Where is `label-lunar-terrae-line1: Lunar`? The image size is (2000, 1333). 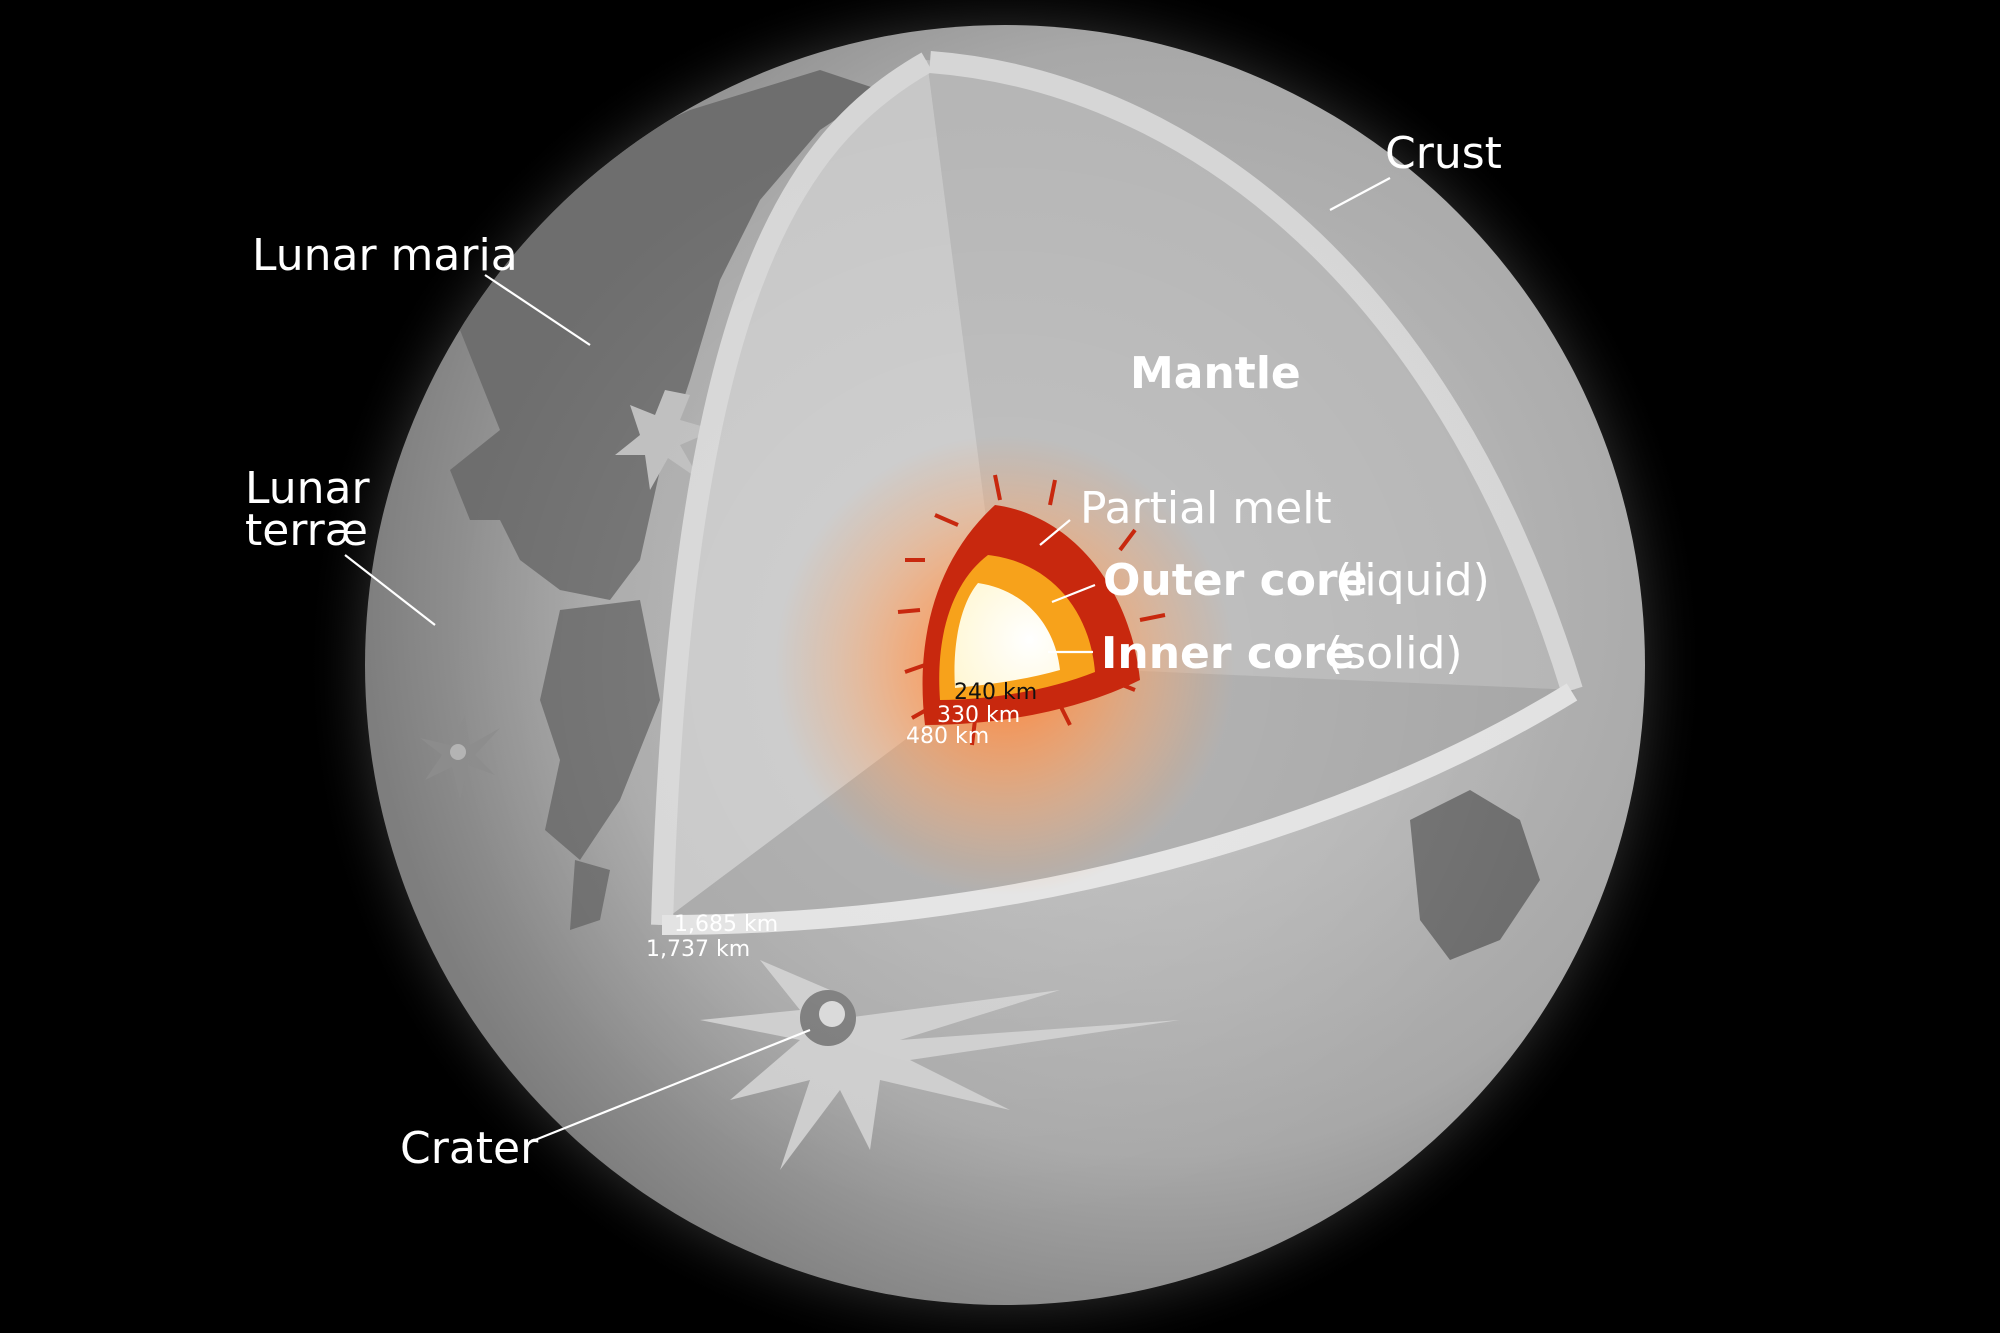
label-lunar-terrae-line1: Lunar is located at coordinates (307, 488).